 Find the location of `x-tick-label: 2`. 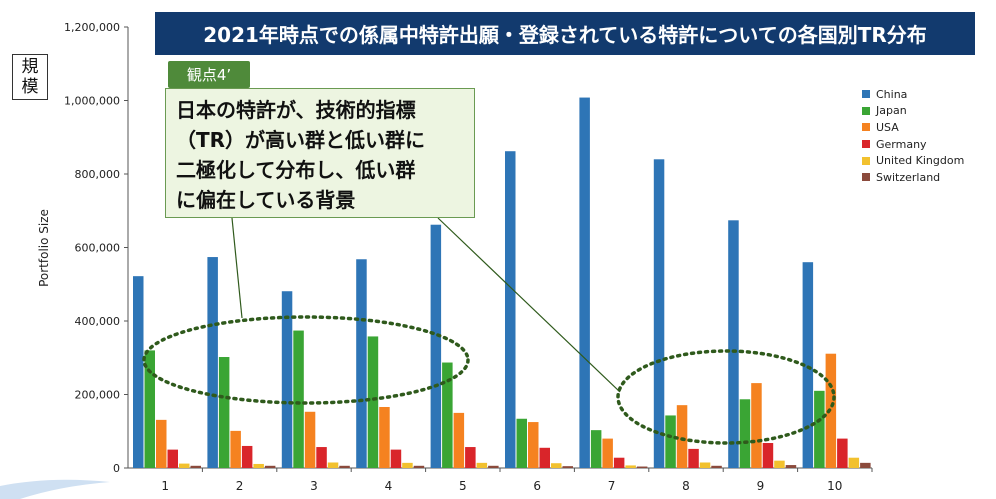

x-tick-label: 2 is located at coordinates (240, 486).